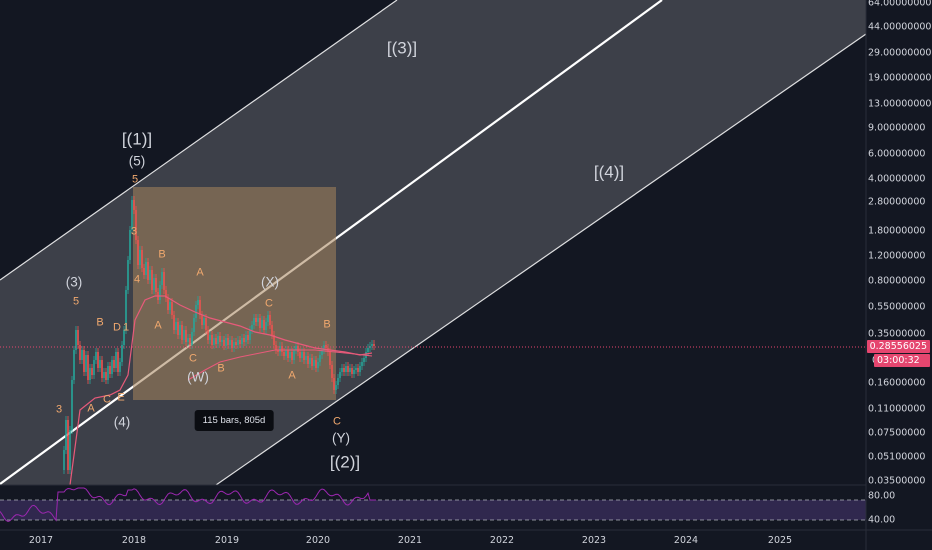 The height and width of the screenshot is (550, 932). I want to click on price-axis-label: 2.80000000, so click(897, 202).